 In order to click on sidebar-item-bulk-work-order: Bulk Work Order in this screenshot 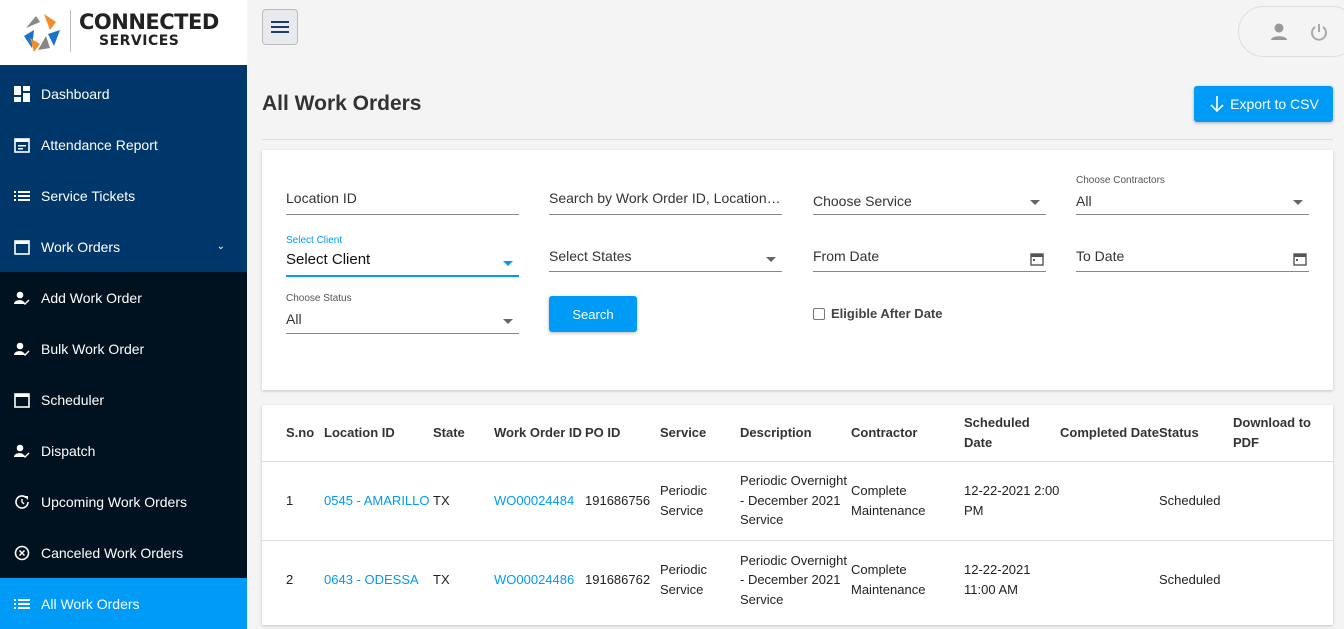, I will do `click(123, 348)`.